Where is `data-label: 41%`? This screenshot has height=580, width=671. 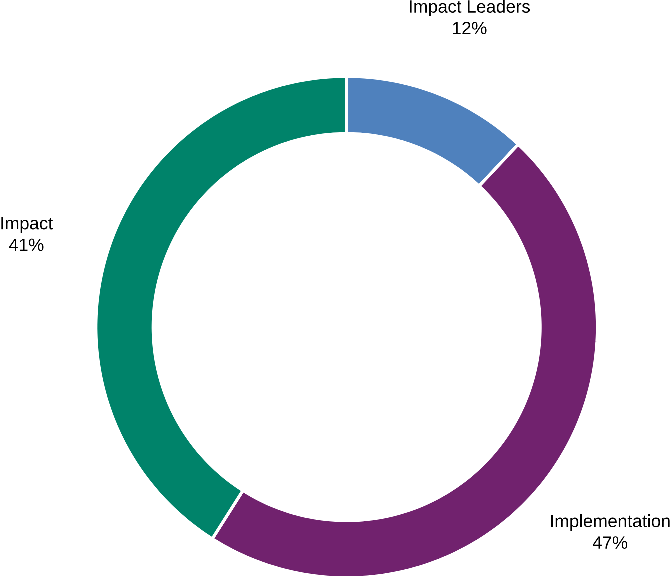
data-label: 41% is located at coordinates (26, 245).